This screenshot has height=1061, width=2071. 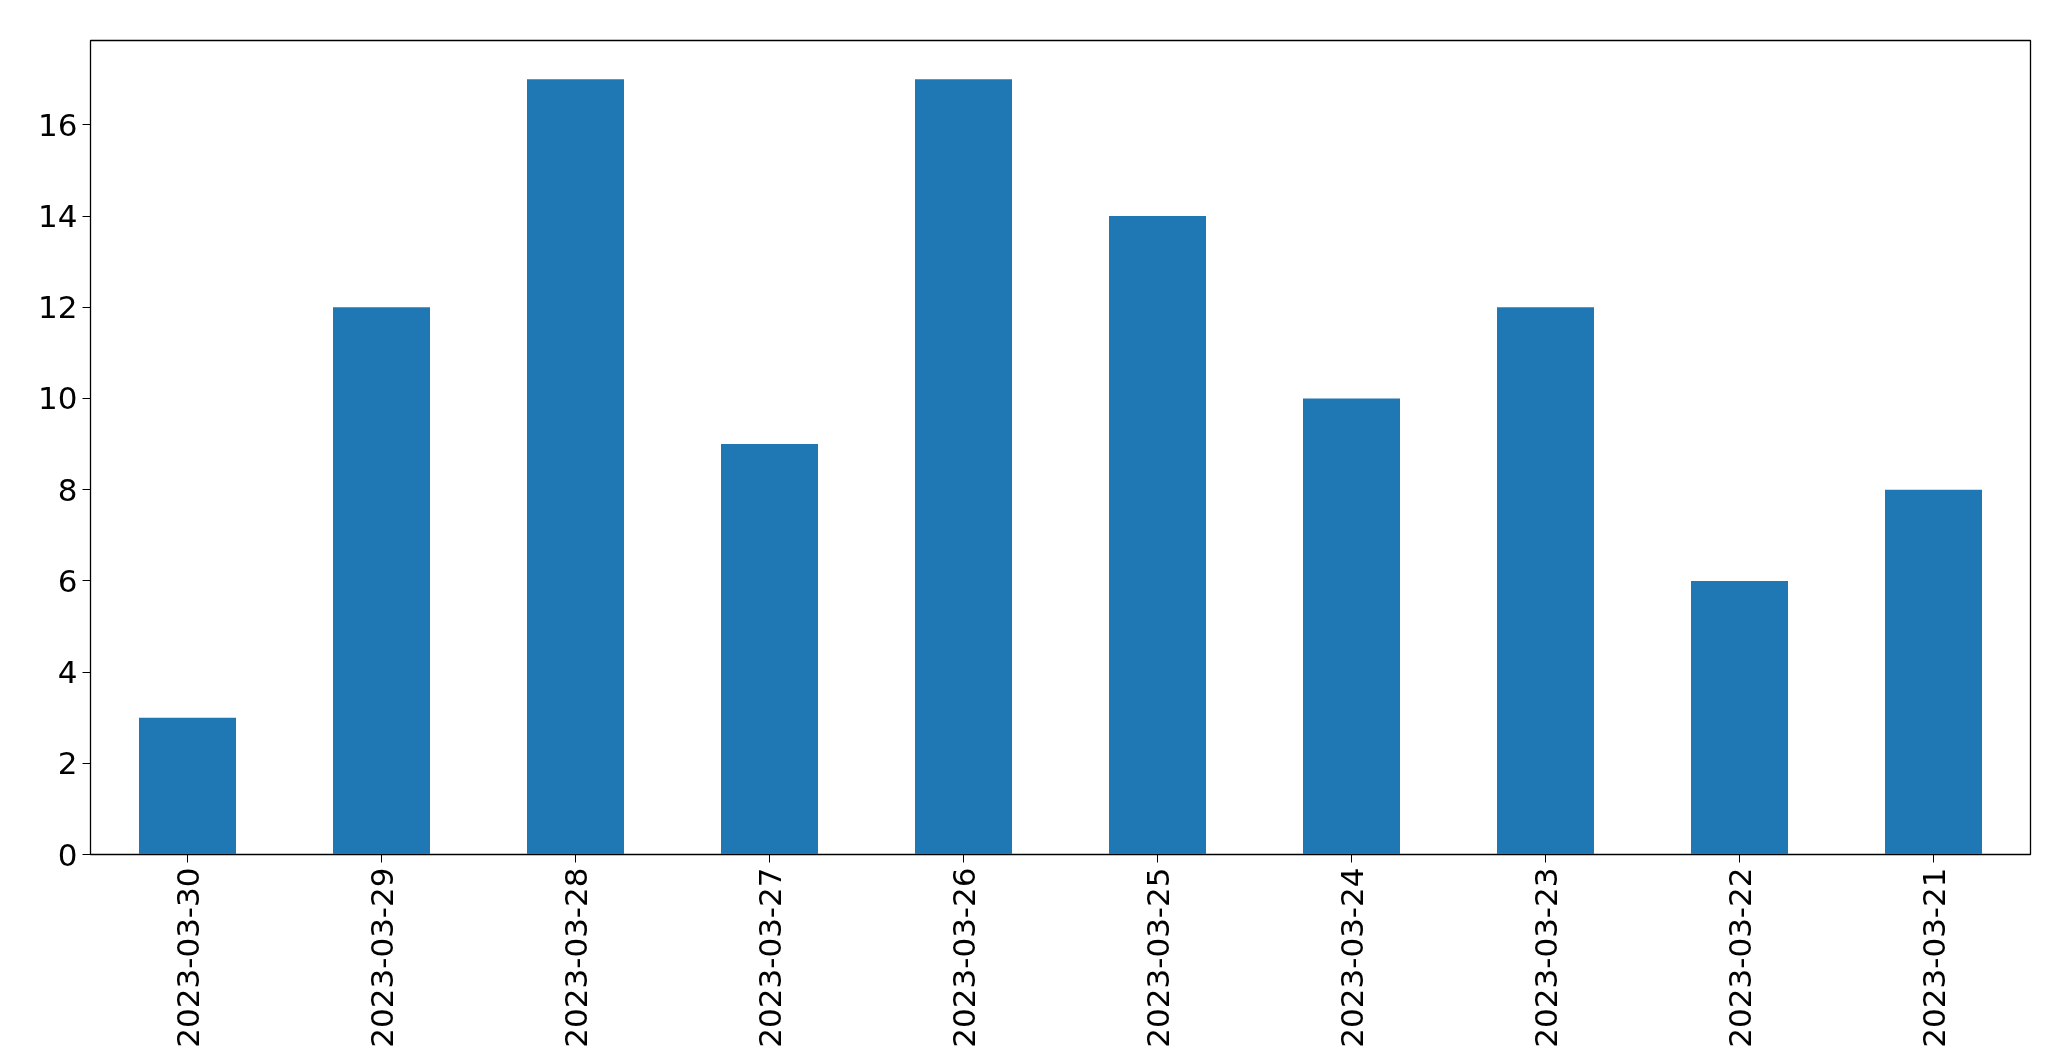 I want to click on y-tick-label: 2, so click(x=67, y=763).